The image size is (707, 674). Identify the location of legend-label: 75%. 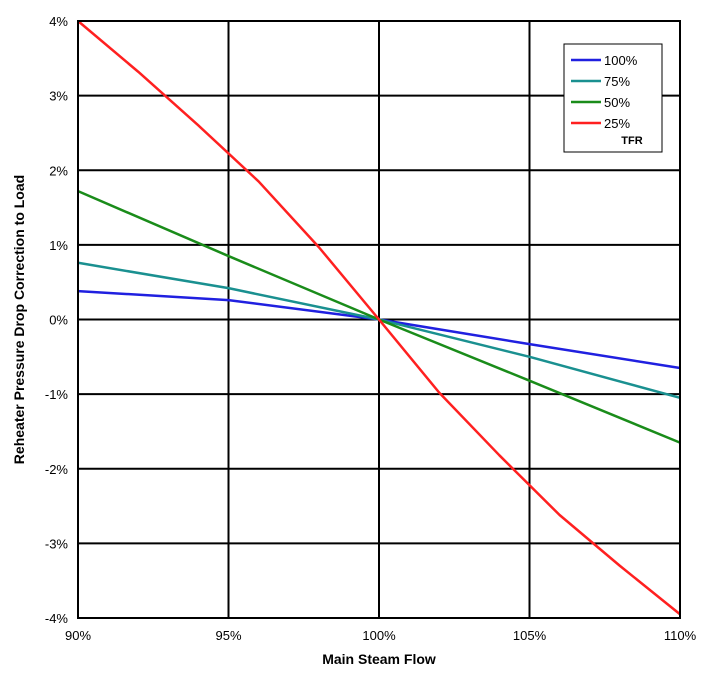
(617, 81).